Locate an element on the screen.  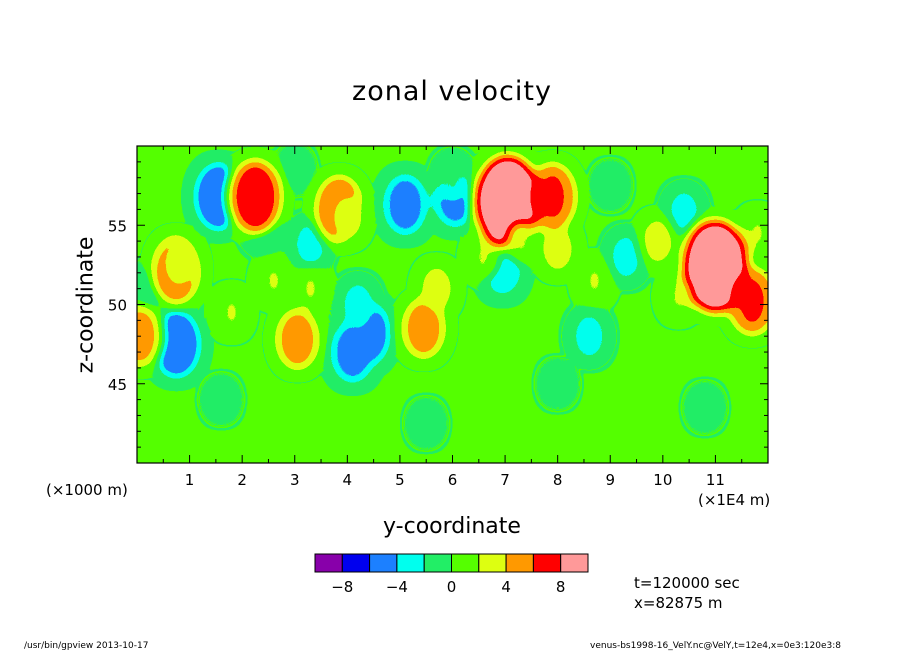
x-axis-label: y-coordinate is located at coordinates (452, 526).